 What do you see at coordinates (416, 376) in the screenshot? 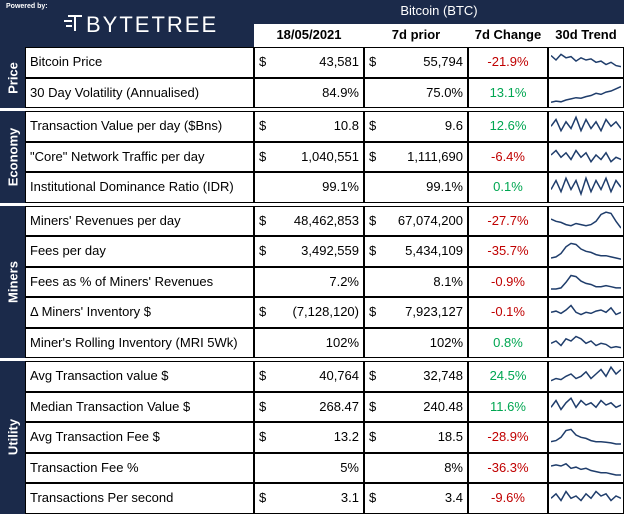
I see `prior-value: $32,748` at bounding box center [416, 376].